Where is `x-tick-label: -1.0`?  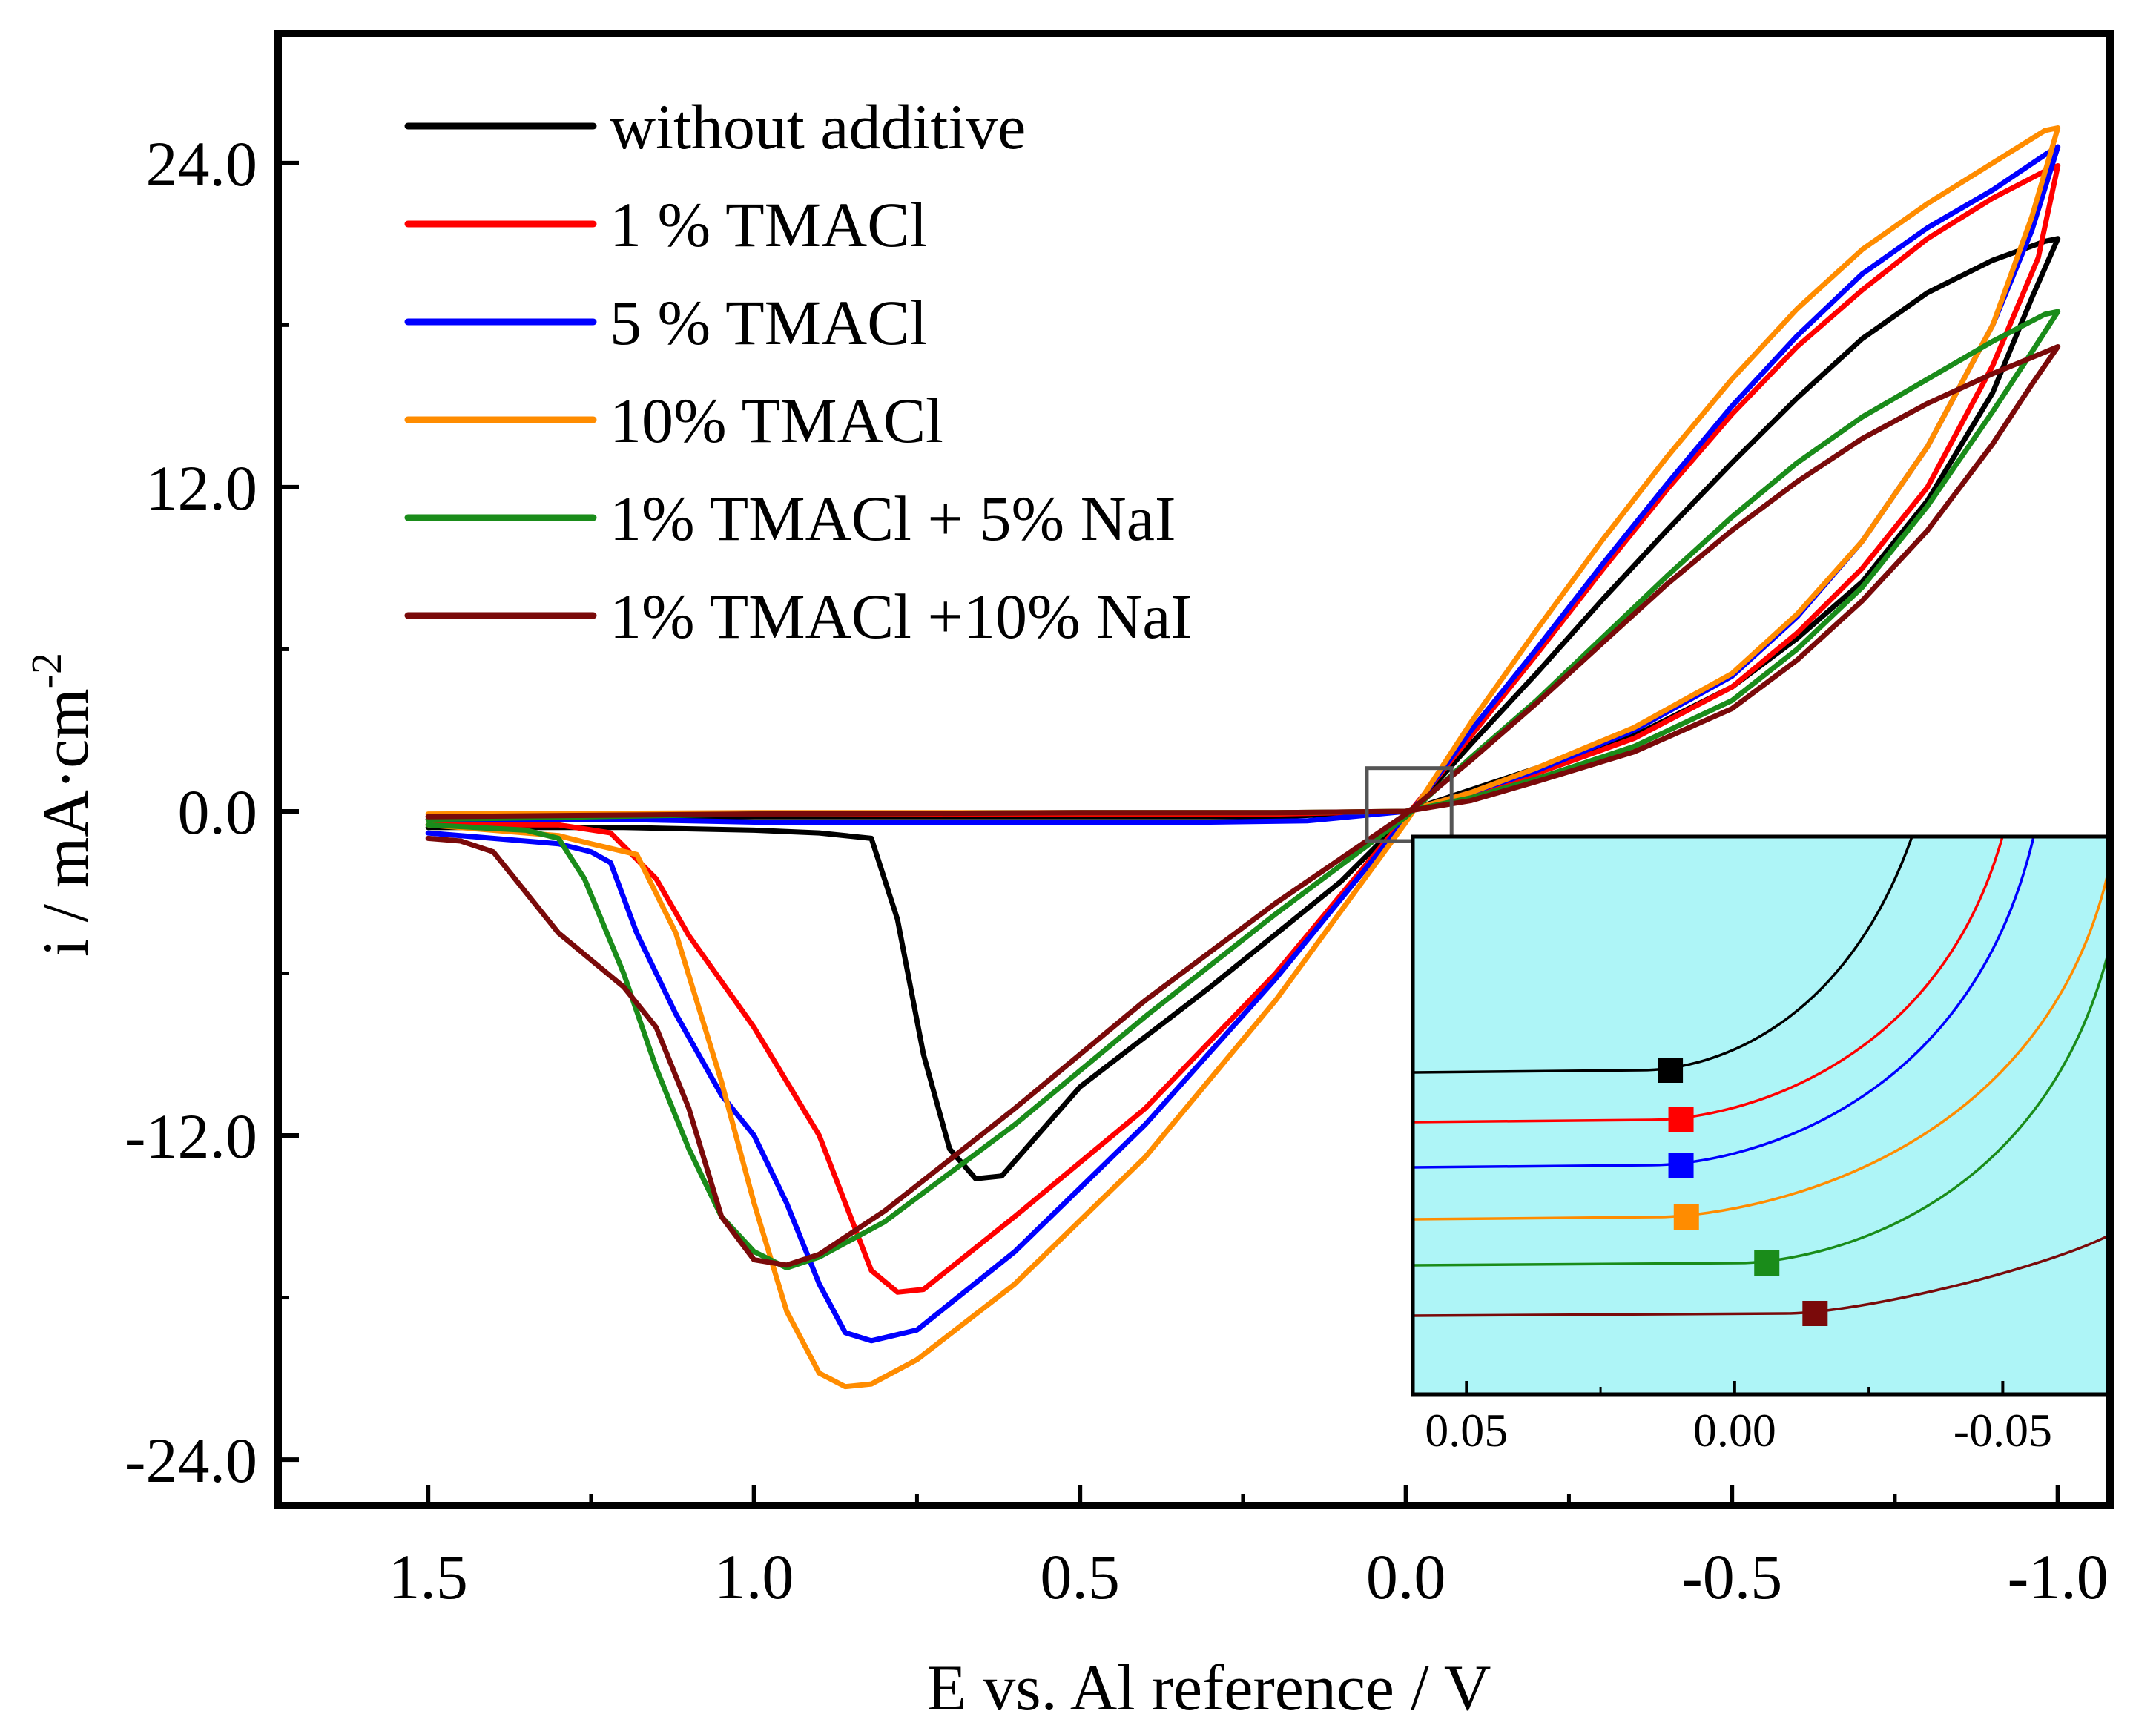
x-tick-label: -1.0 is located at coordinates (2058, 1576).